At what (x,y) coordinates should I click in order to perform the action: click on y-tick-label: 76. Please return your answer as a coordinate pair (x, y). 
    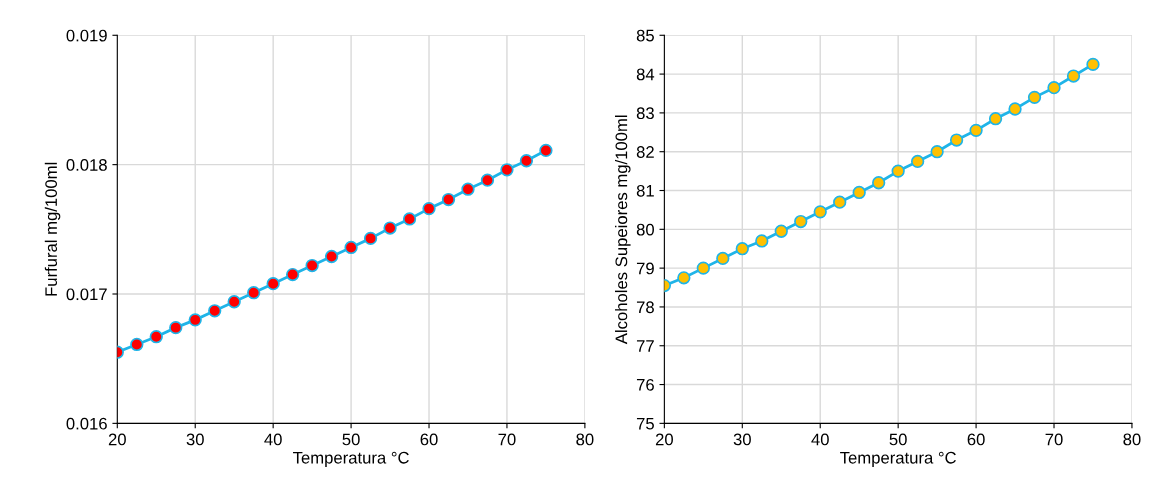
    Looking at the image, I should click on (645, 384).